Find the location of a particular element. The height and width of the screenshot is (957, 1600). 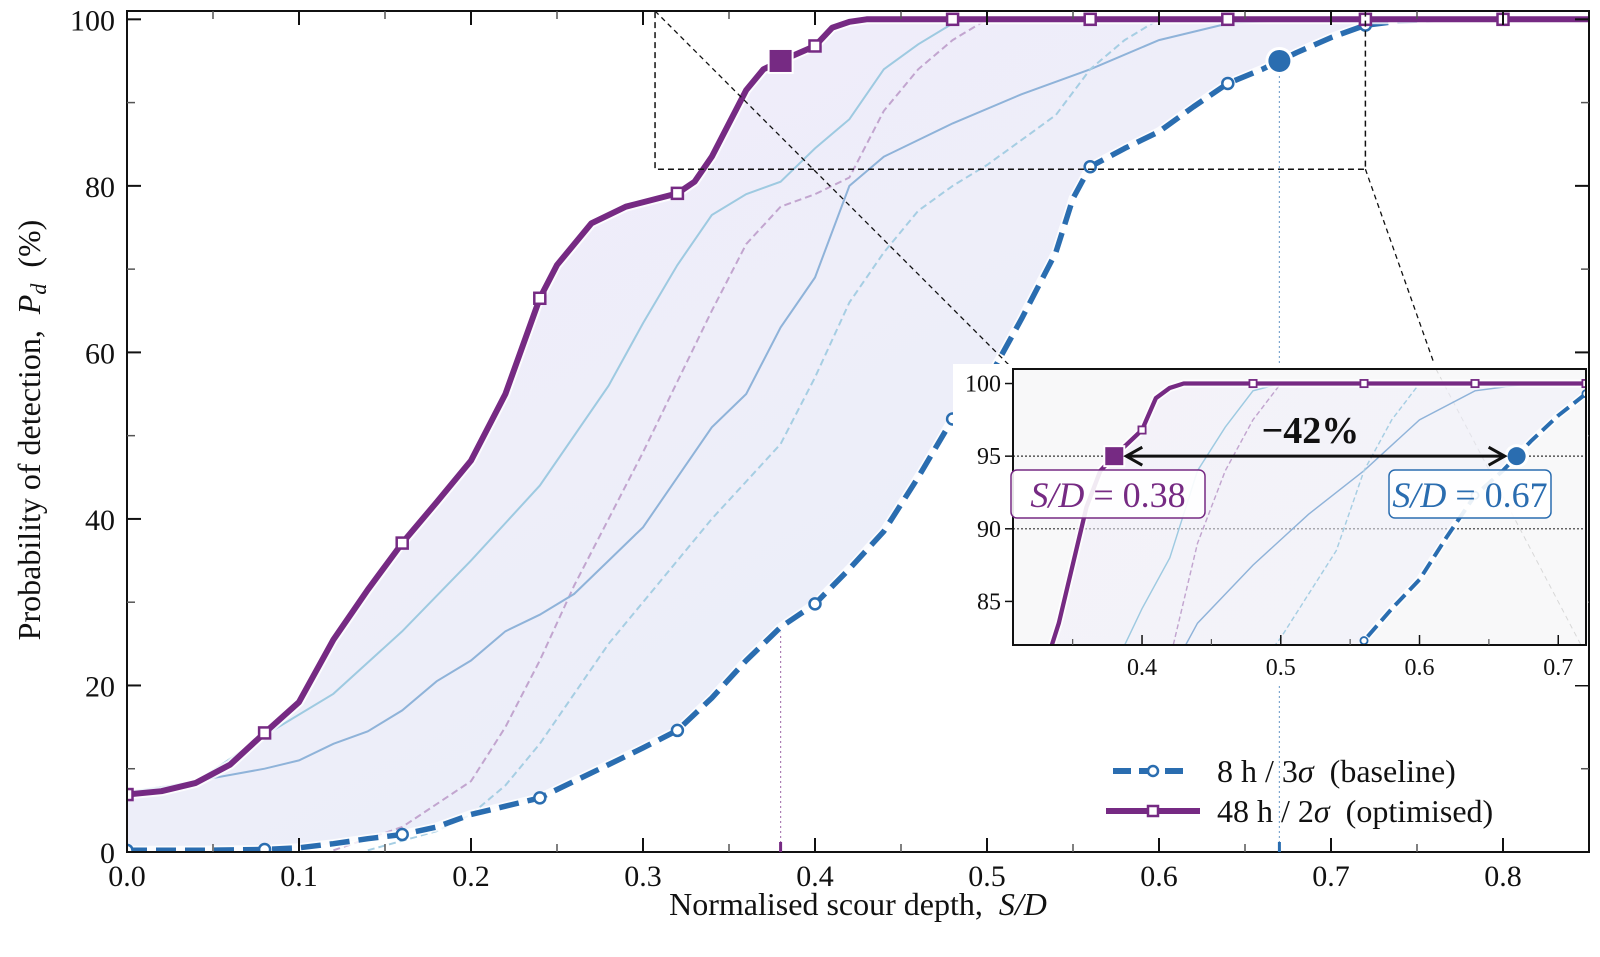

annotation-baseline-box is located at coordinates (1470, 494).